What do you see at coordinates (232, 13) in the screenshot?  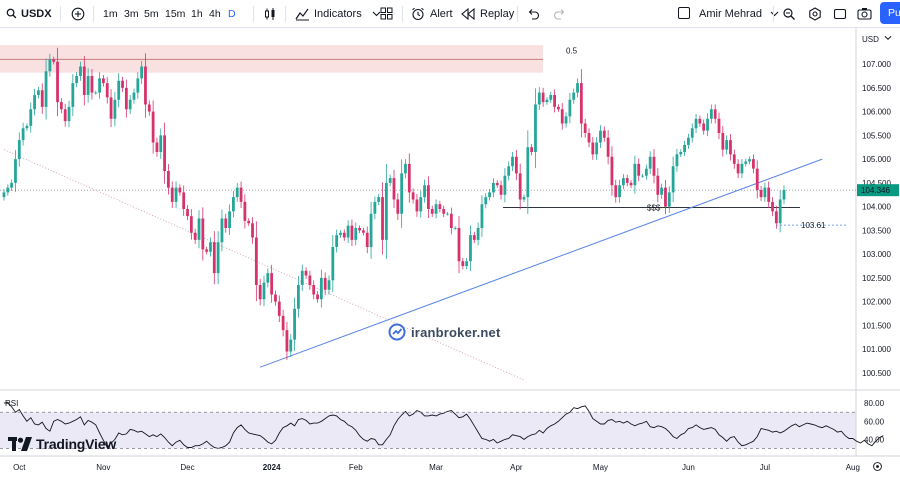 I see `interval-d: D` at bounding box center [232, 13].